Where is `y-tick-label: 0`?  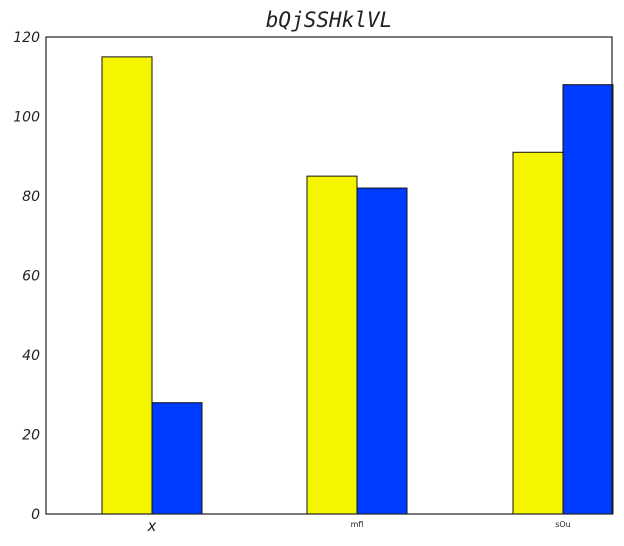
y-tick-label: 0 is located at coordinates (35, 515).